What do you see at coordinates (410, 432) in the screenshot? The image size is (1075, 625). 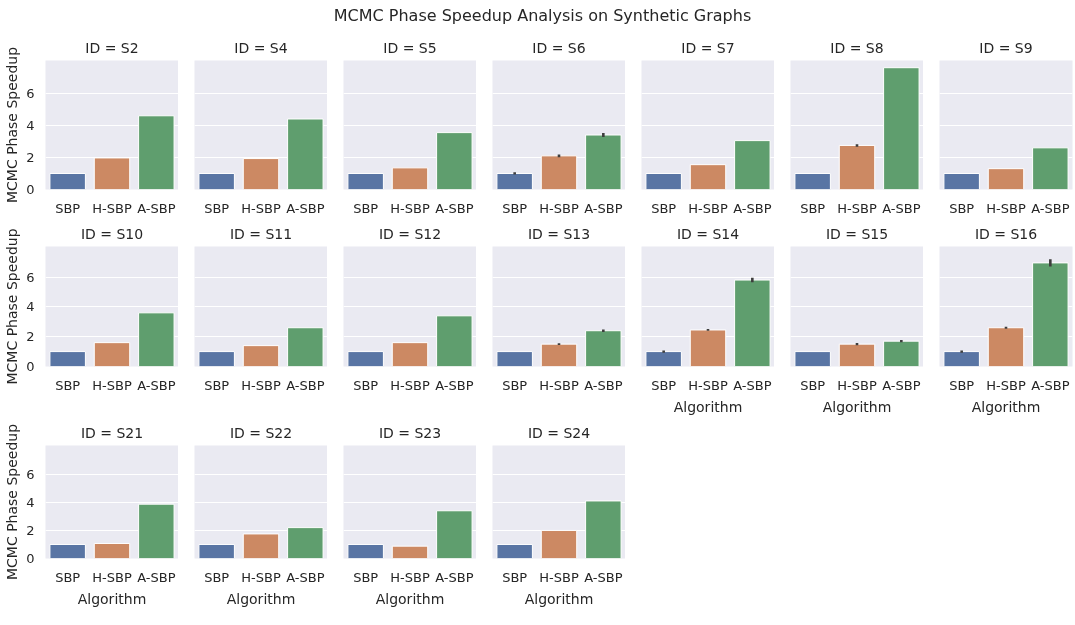 I see `chart-title: ID = S23` at bounding box center [410, 432].